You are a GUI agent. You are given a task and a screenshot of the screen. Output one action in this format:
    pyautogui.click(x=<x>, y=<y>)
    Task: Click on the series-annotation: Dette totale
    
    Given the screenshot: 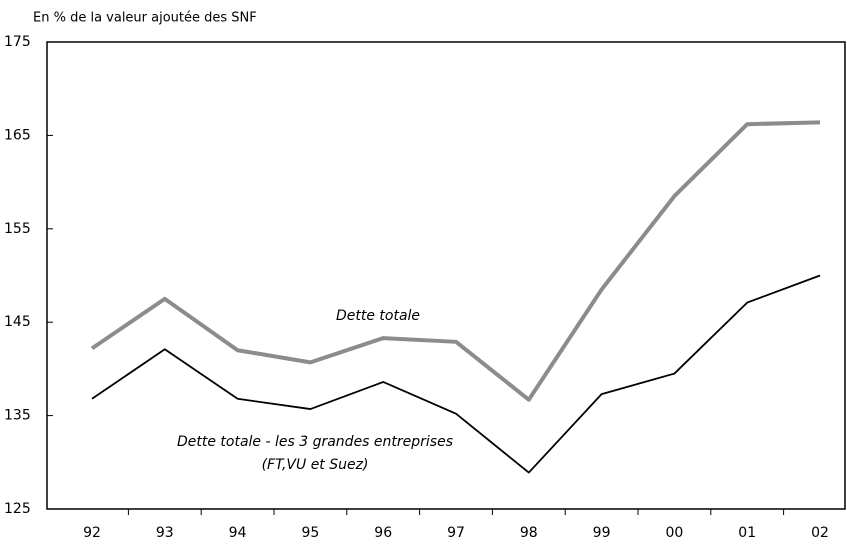 What is the action you would take?
    pyautogui.click(x=378, y=316)
    